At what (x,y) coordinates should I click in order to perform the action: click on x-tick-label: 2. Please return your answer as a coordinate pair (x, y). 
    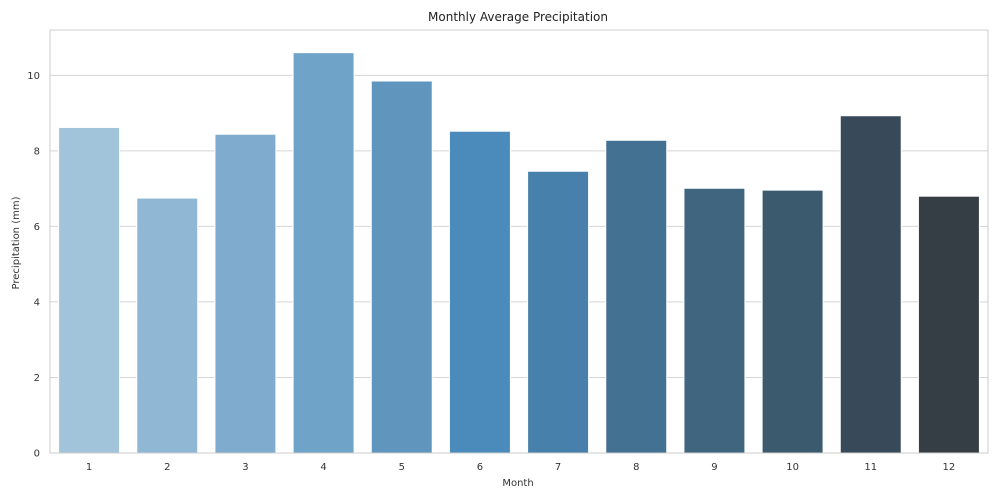
    Looking at the image, I should click on (167, 467).